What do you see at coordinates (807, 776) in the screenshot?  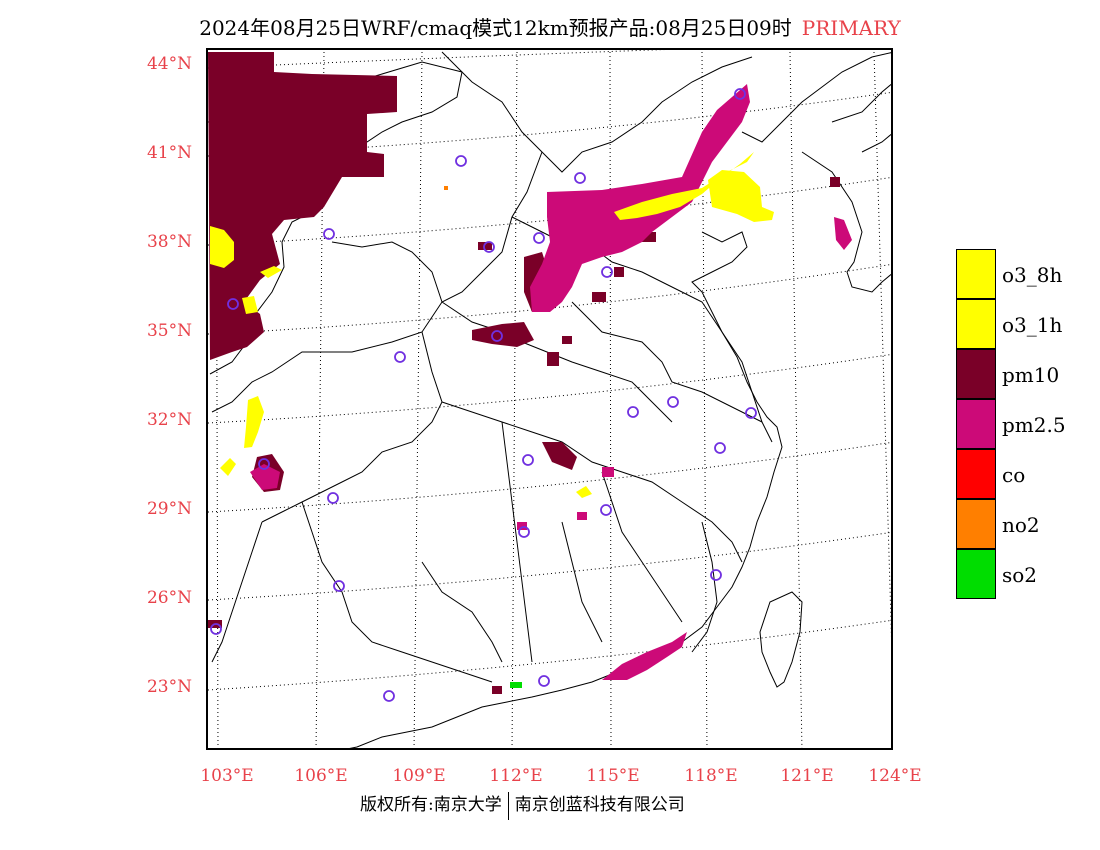 I see `lon-label-121: 121°E` at bounding box center [807, 776].